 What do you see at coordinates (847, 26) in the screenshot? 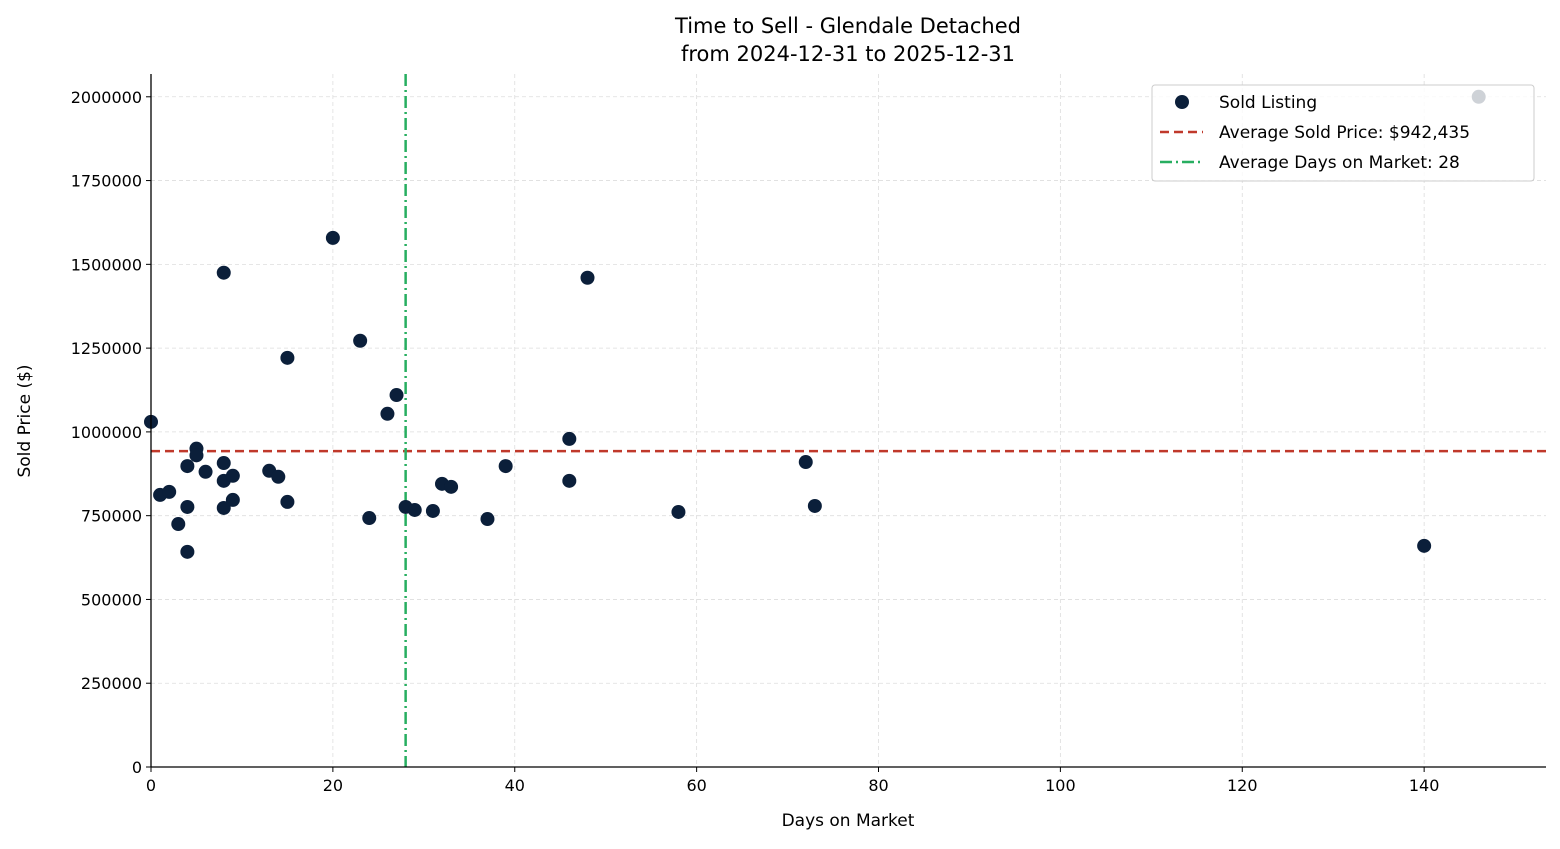
I see `chart-title: Time to Sell - Glendale Detached` at bounding box center [847, 26].